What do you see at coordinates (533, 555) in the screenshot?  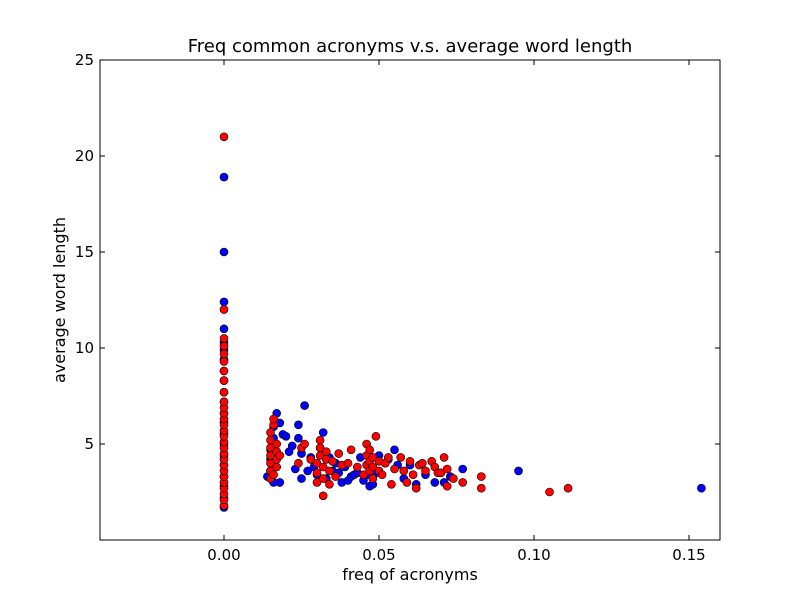 I see `x-tick-label: 0.10` at bounding box center [533, 555].